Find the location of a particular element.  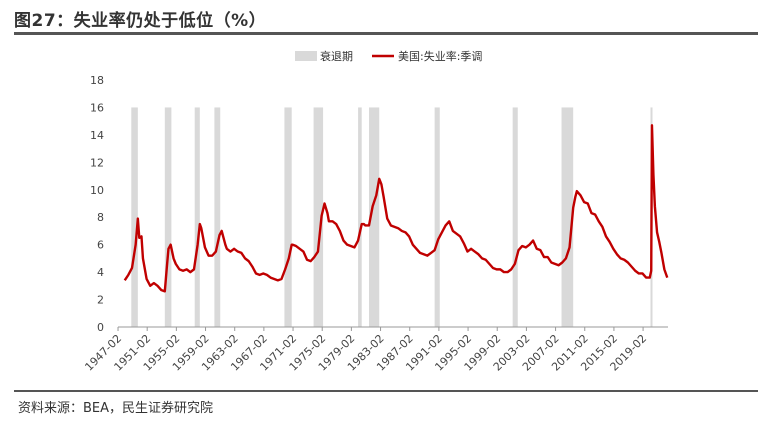

y-tick-label-5: 10 is located at coordinates (97, 190).